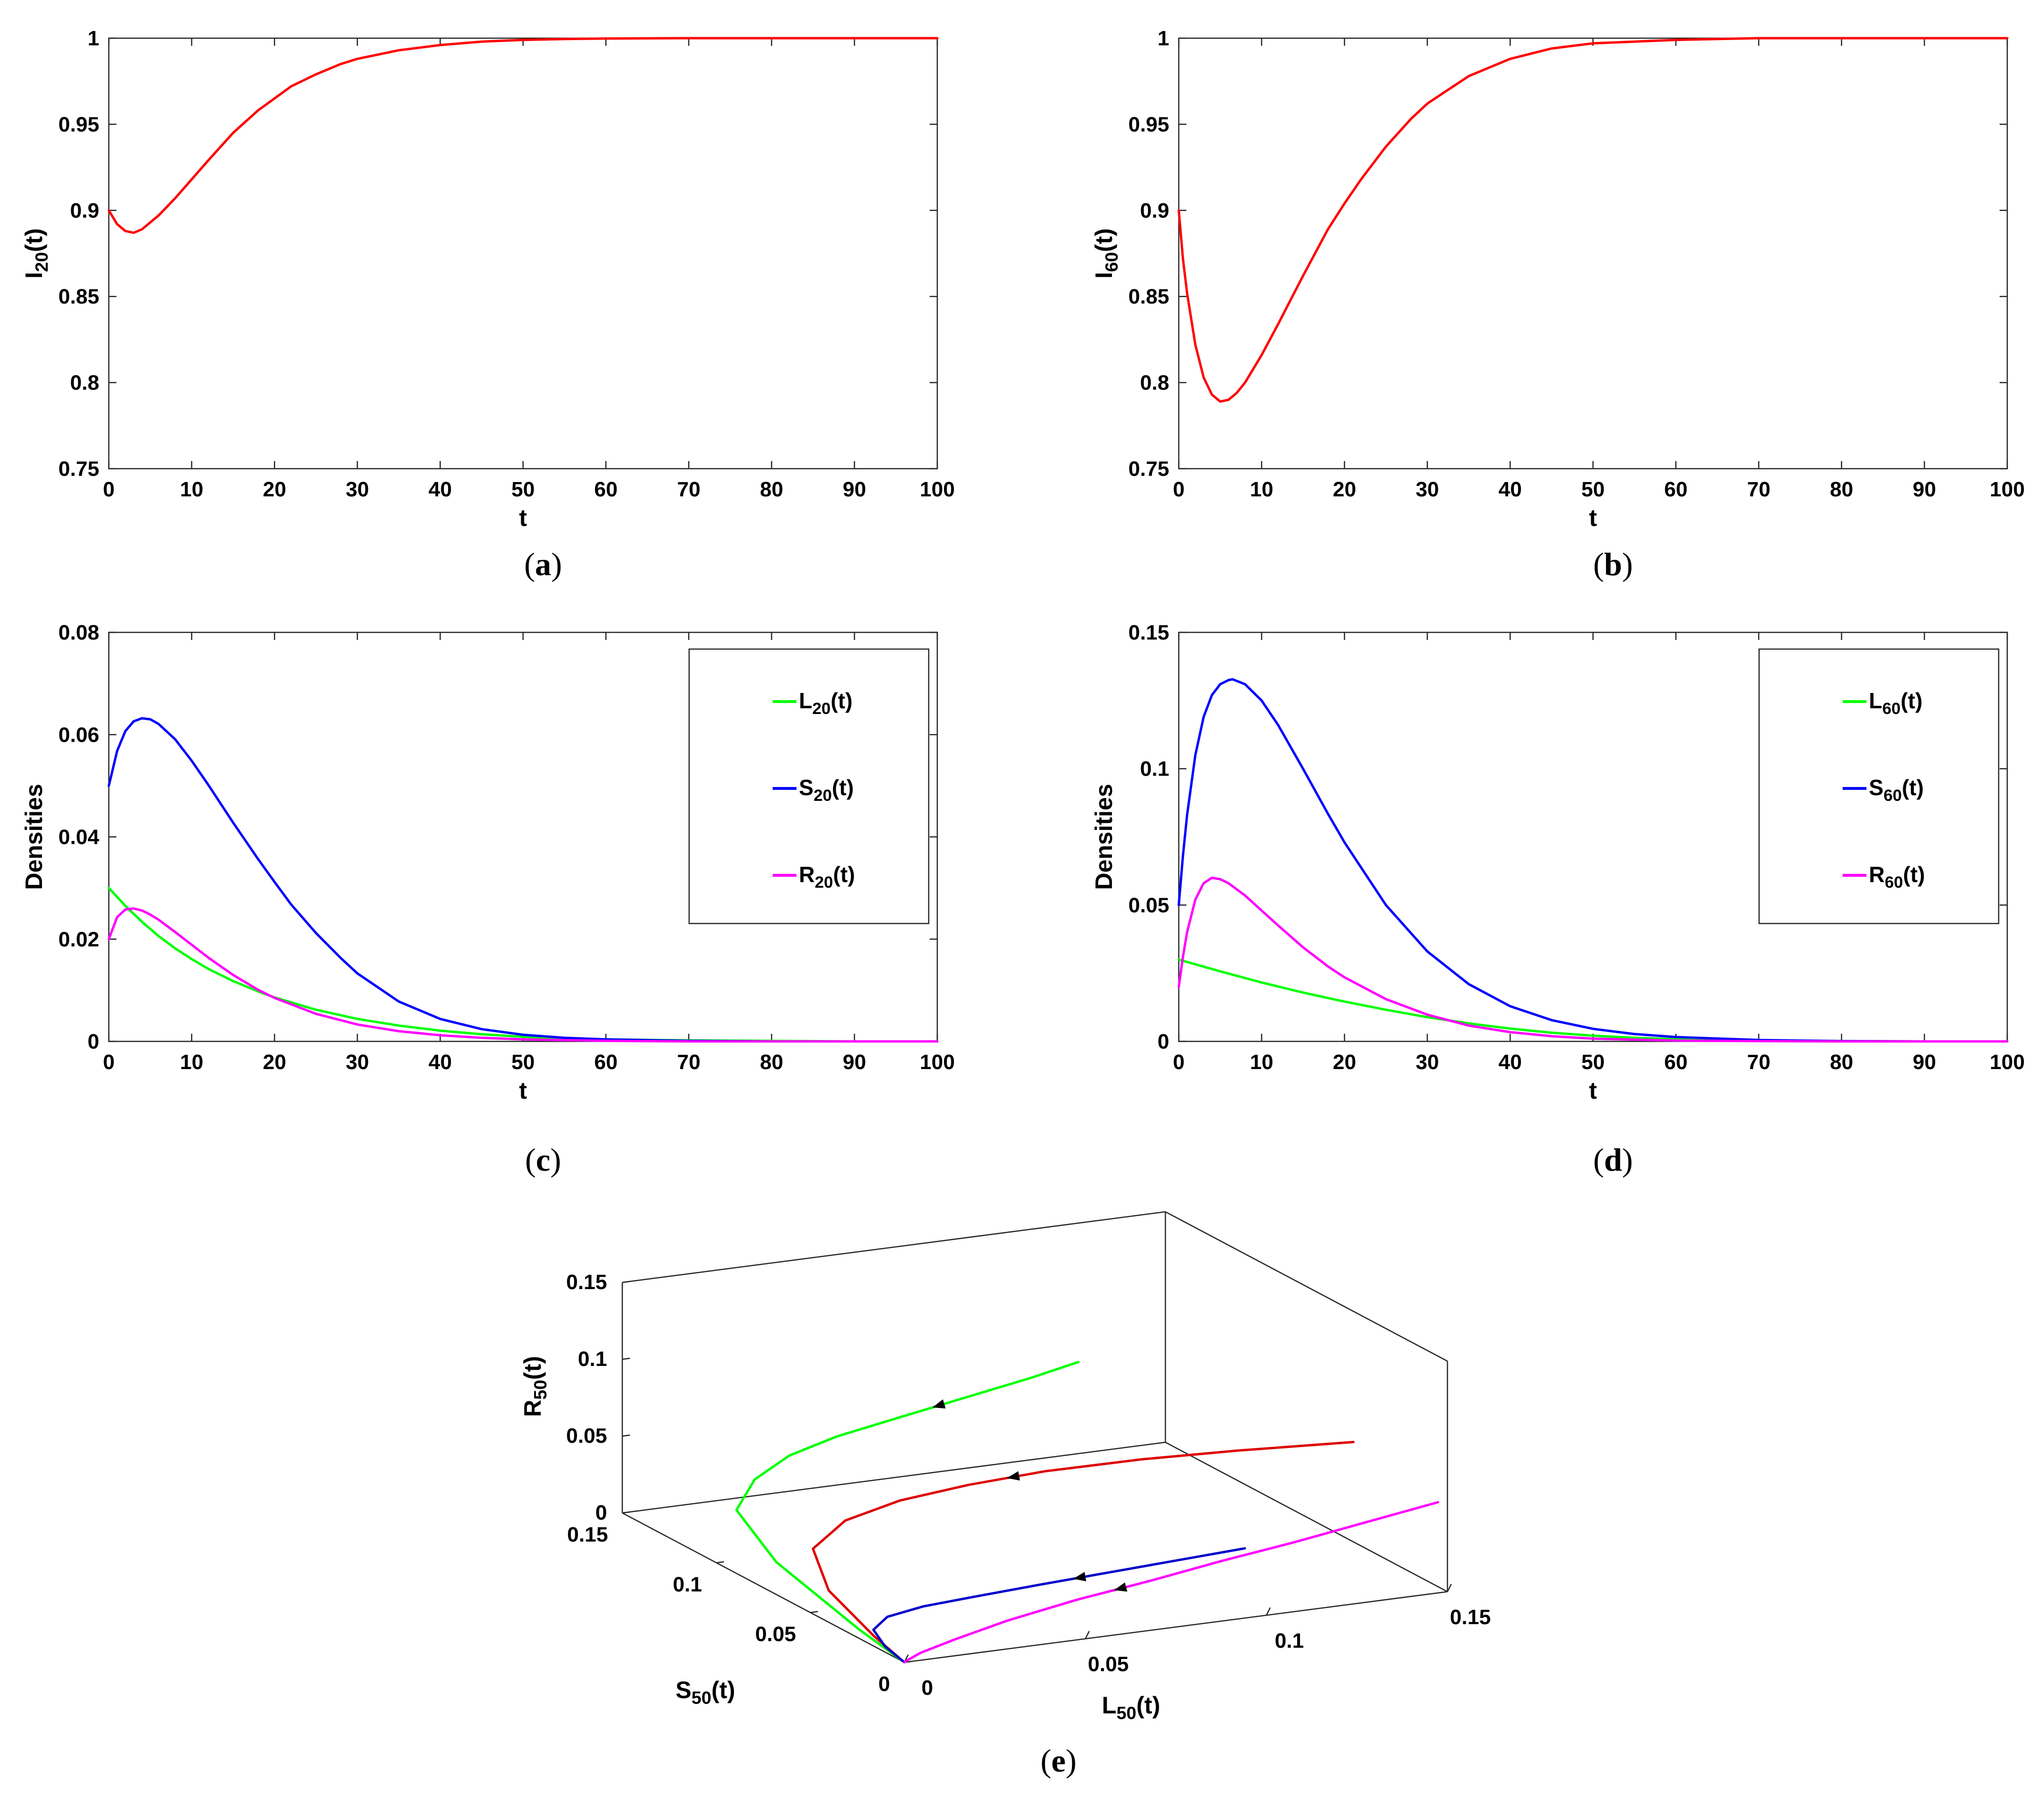  What do you see at coordinates (78, 939) in the screenshot?
I see `y-tick-label: 0.02` at bounding box center [78, 939].